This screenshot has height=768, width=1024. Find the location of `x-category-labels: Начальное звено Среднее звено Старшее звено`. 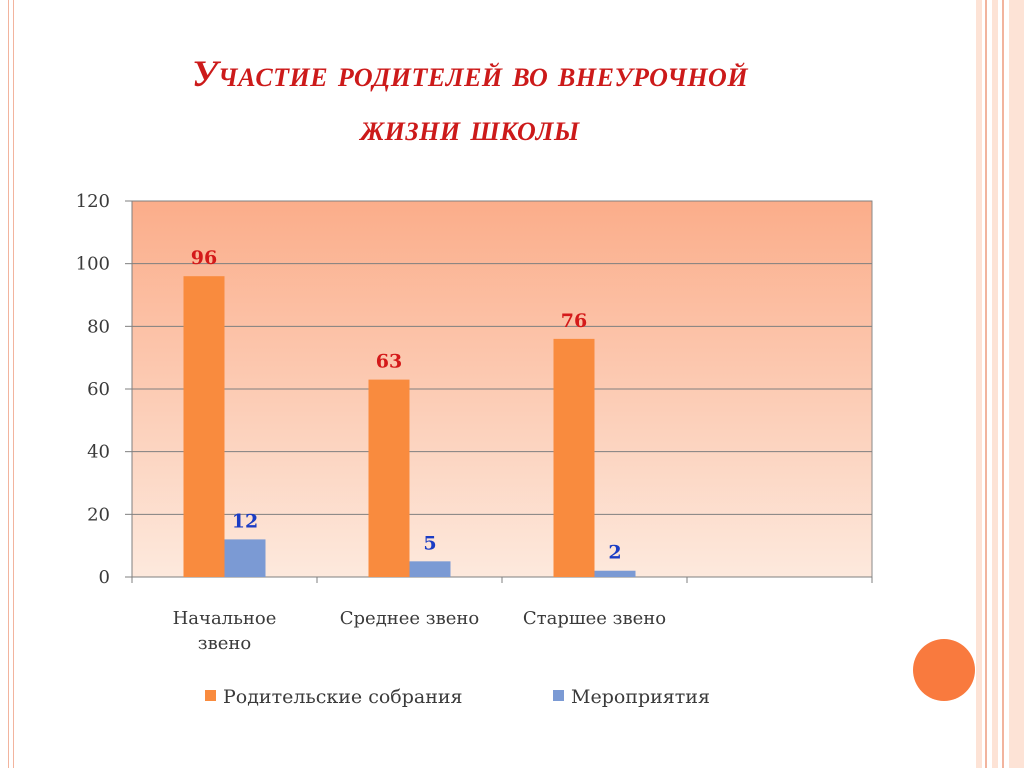

x-category-labels: Начальное звено Среднее звено Старшее звено is located at coordinates (419, 631).